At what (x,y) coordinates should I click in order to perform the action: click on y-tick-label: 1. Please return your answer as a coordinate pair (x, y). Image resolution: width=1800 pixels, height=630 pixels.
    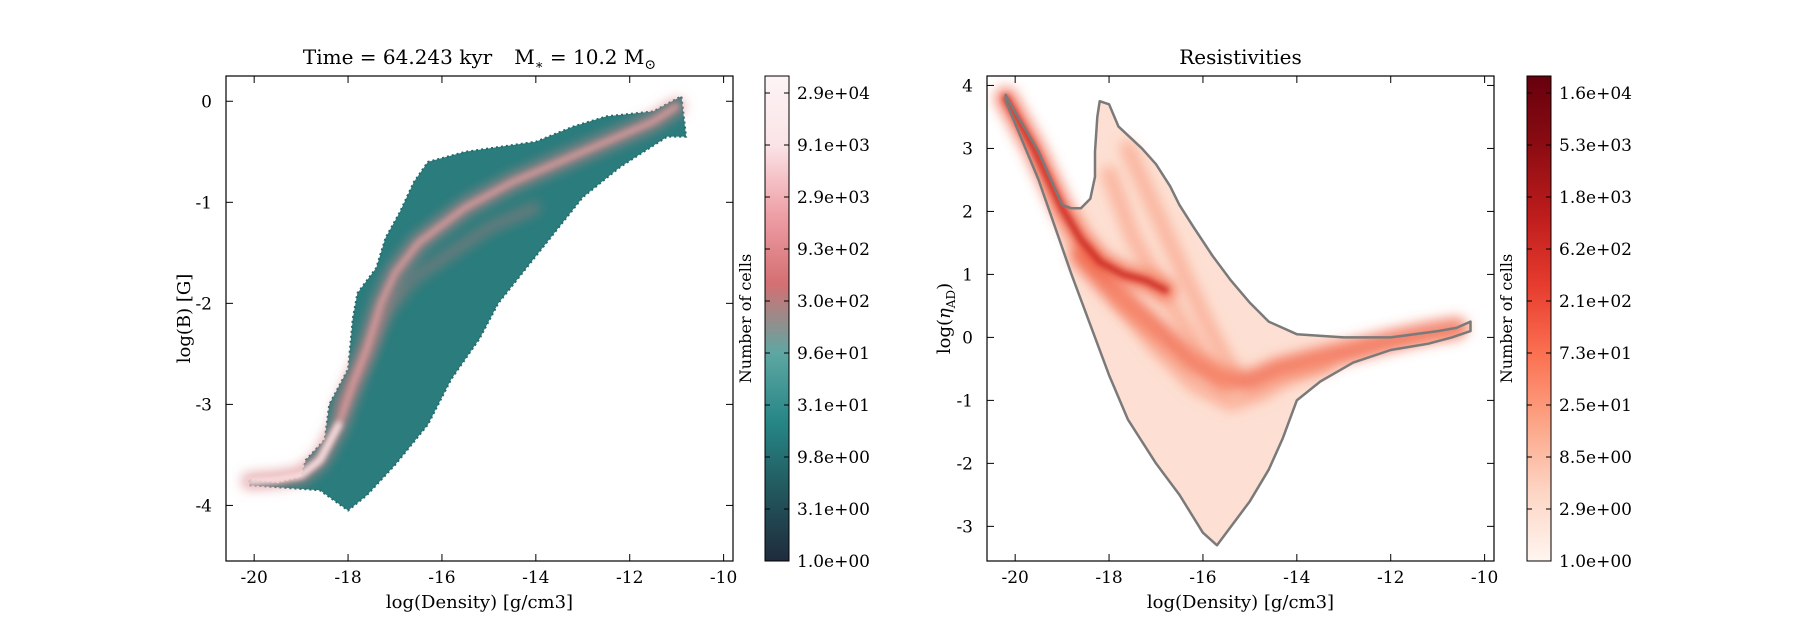
    Looking at the image, I should click on (967, 275).